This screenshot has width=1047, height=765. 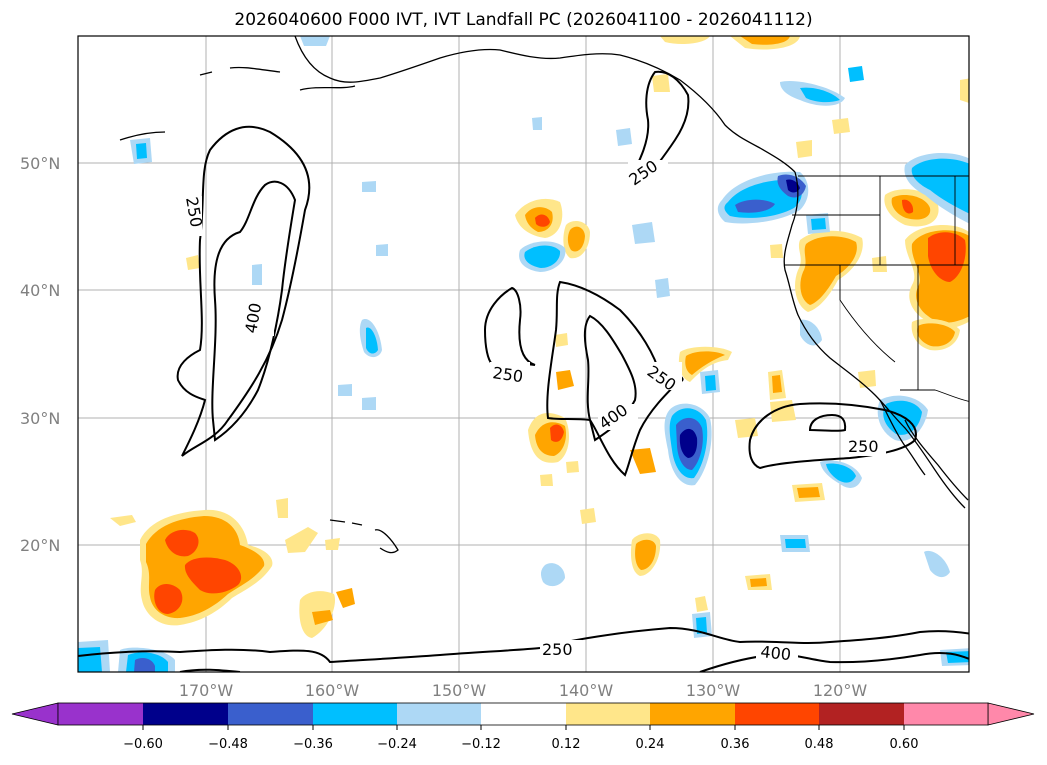 I want to click on patch-cent-b5, so click(x=841, y=473).